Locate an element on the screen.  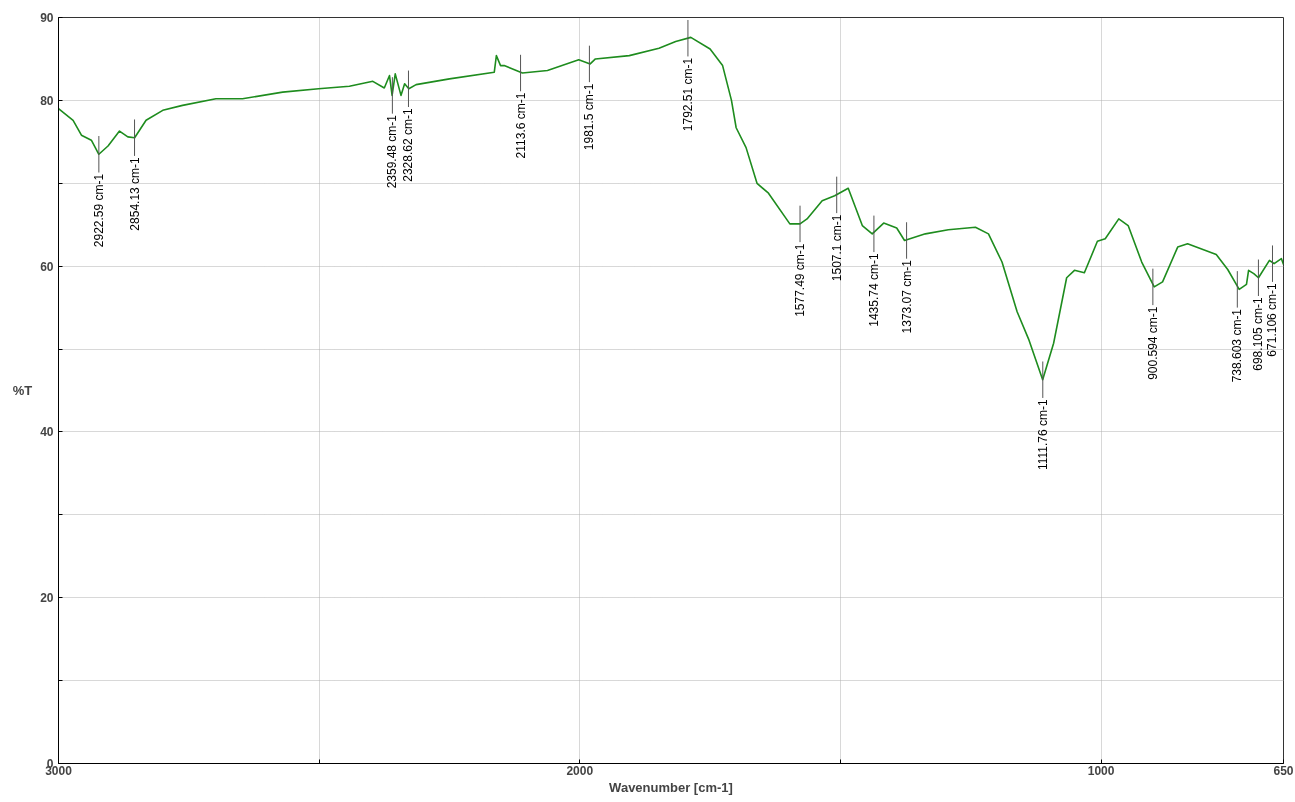
y-tick-label: 60 is located at coordinates (47, 266).